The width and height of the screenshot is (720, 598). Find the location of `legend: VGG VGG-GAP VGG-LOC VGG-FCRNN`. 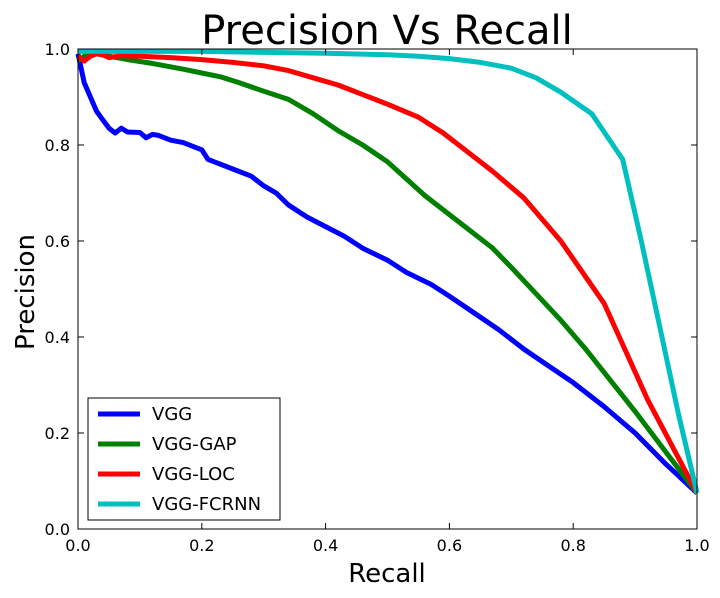

legend: VGG VGG-GAP VGG-LOC VGG-FCRNN is located at coordinates (184, 459).